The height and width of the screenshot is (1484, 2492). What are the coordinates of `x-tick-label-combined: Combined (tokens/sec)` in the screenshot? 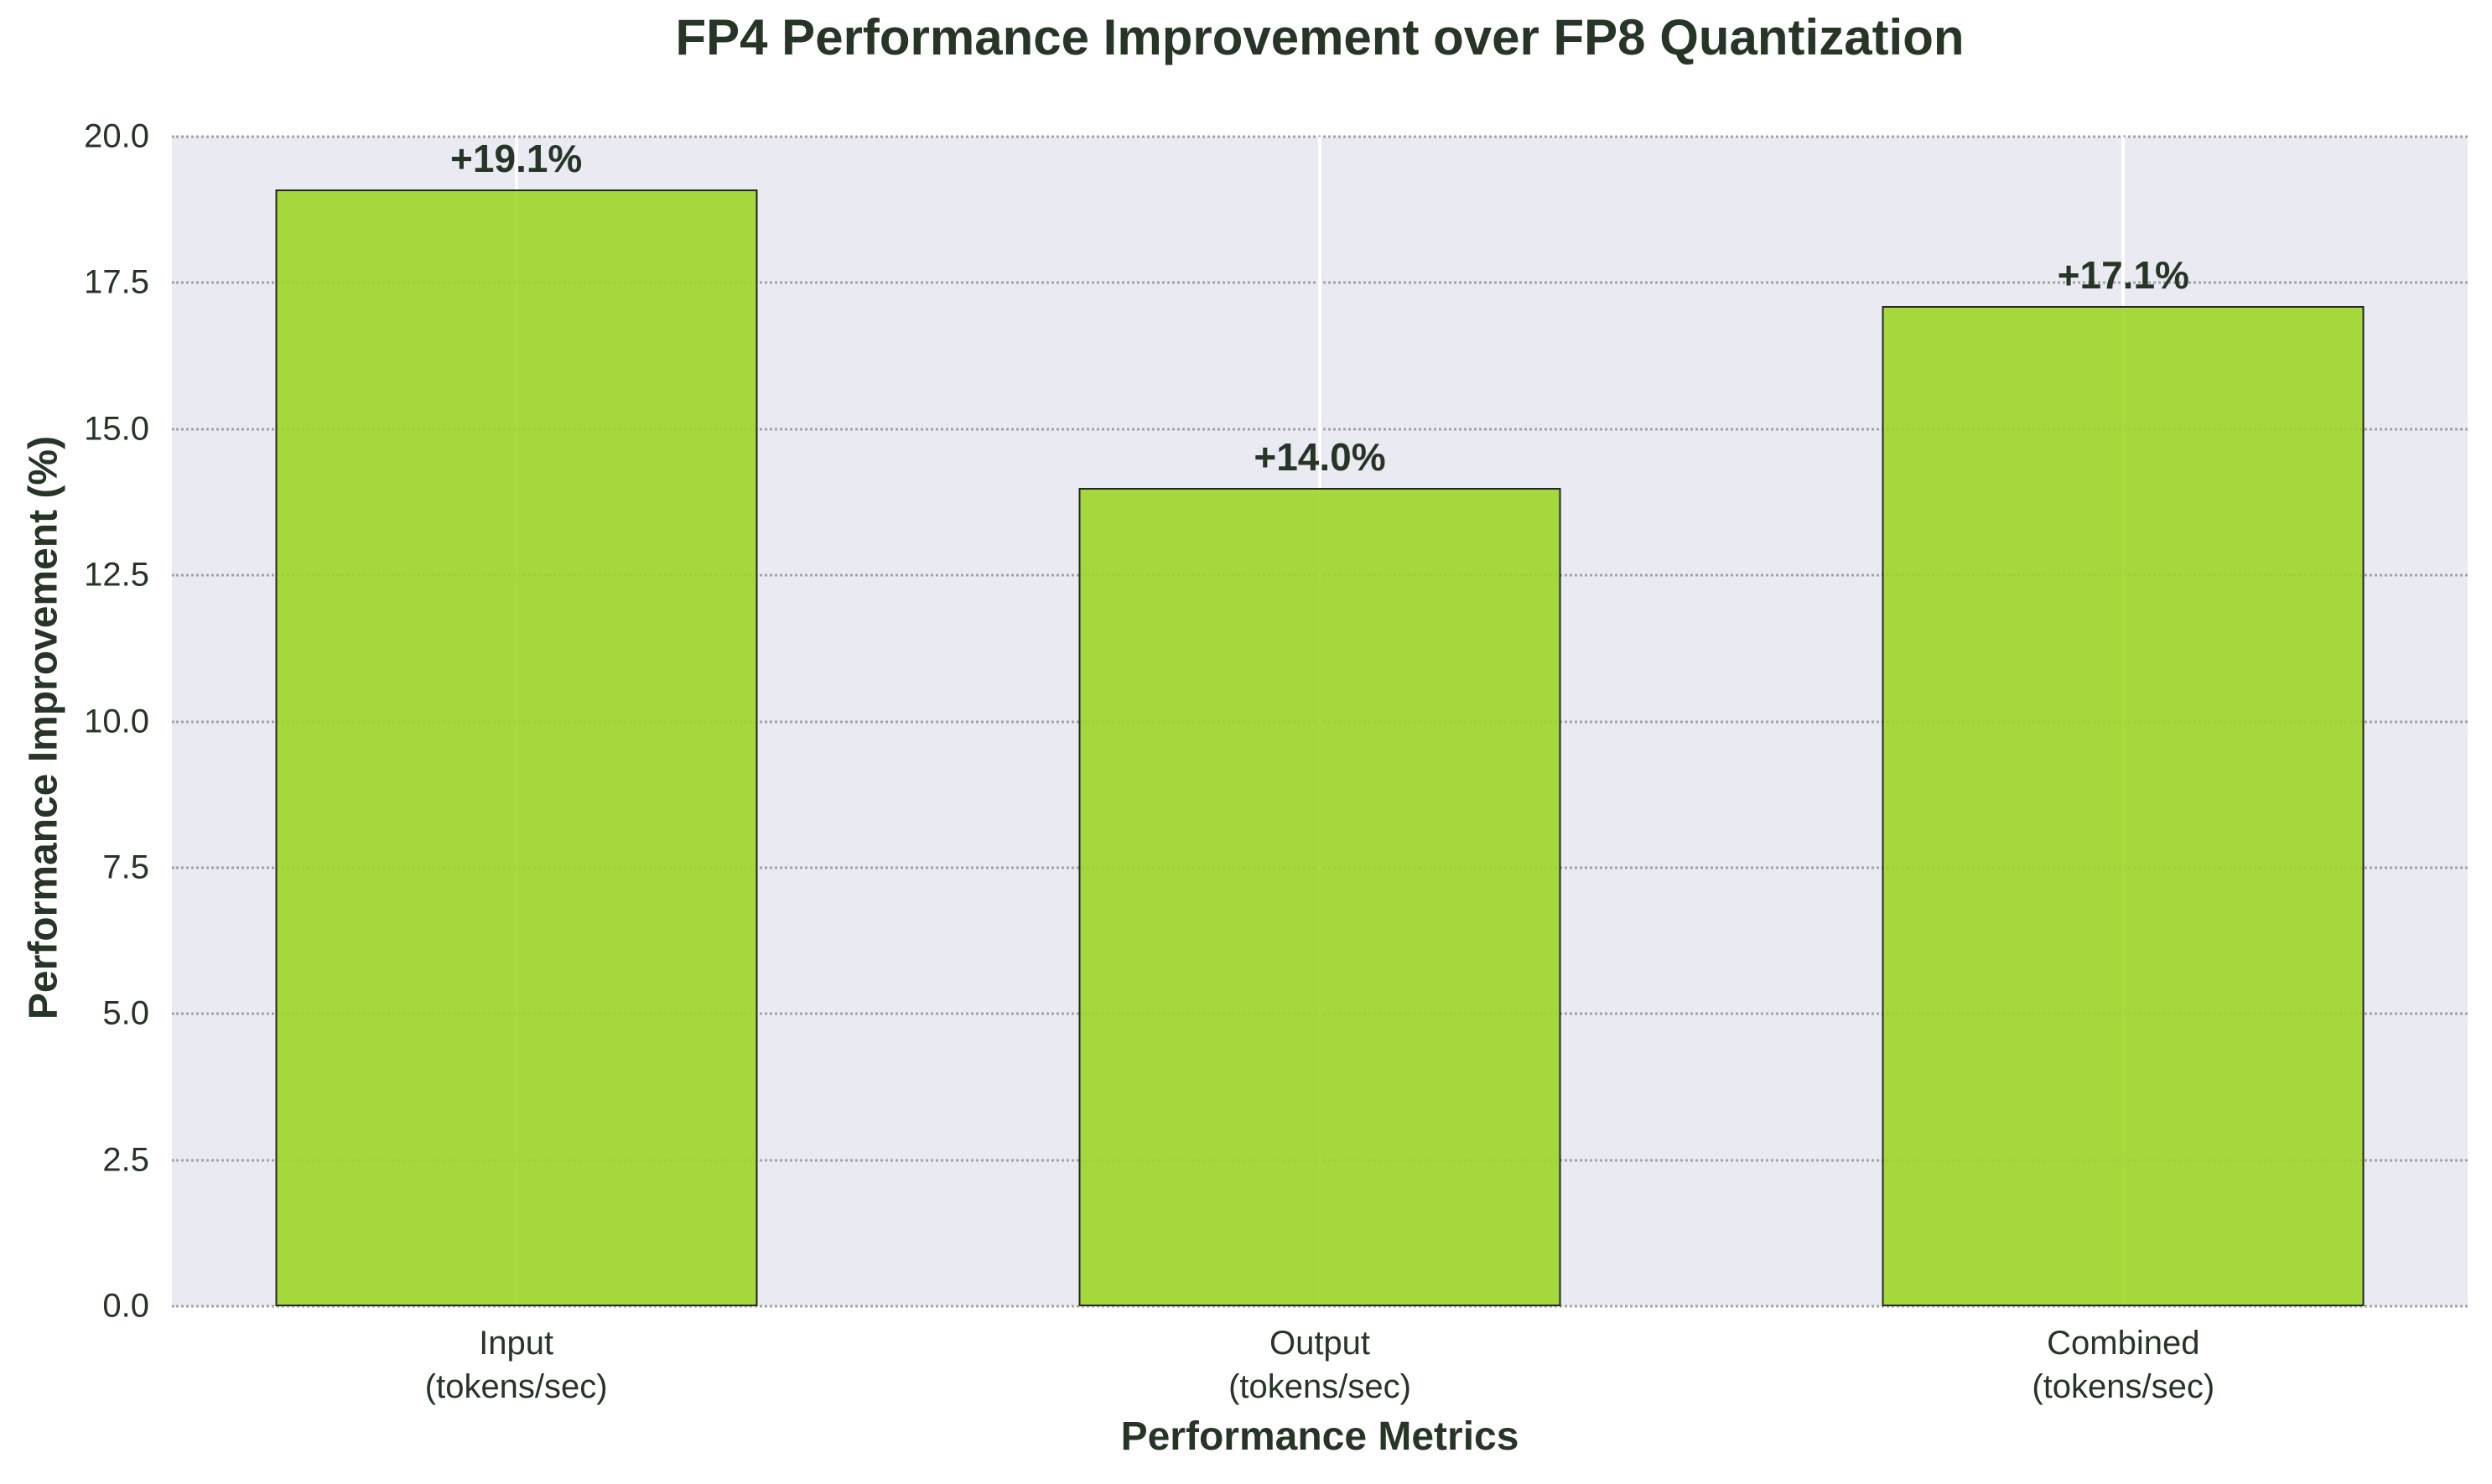 It's located at (2123, 1365).